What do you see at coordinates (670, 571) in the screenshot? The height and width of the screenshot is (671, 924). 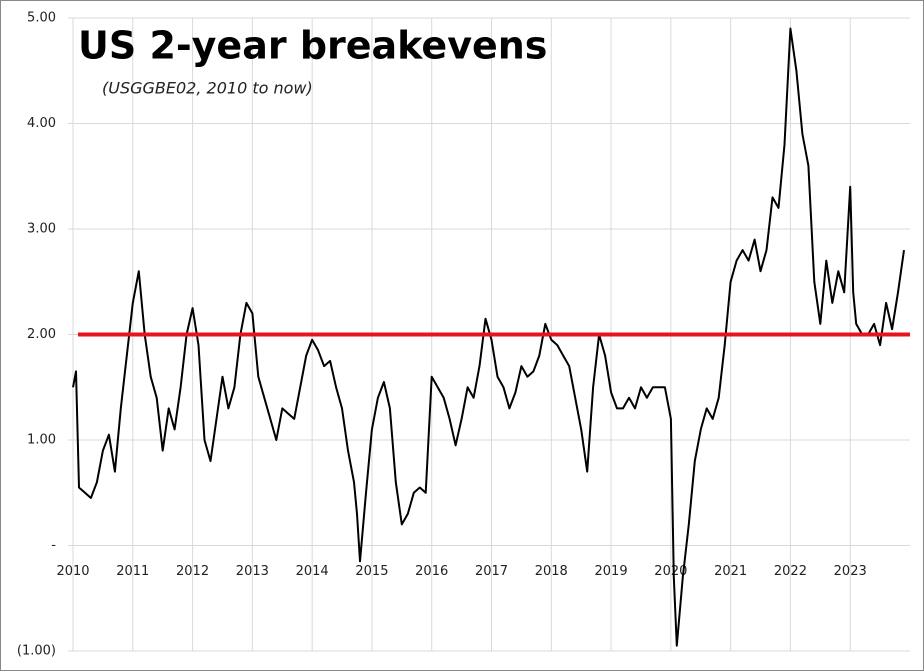 I see `x-tick-label: 2020` at bounding box center [670, 571].